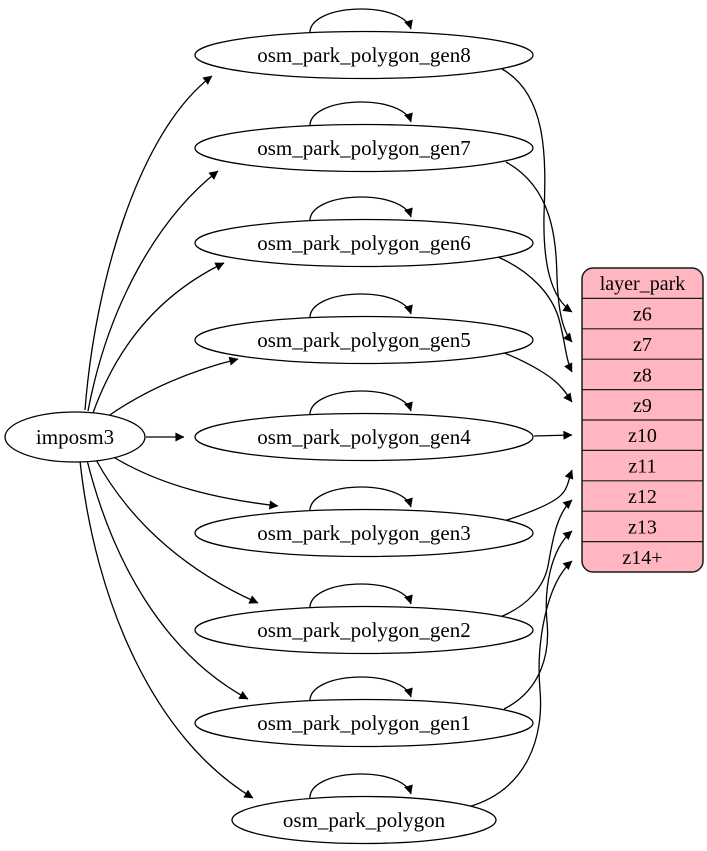 This screenshot has height=851, width=707. Describe the element at coordinates (642, 375) in the screenshot. I see `layer-row-z8: z8` at that location.